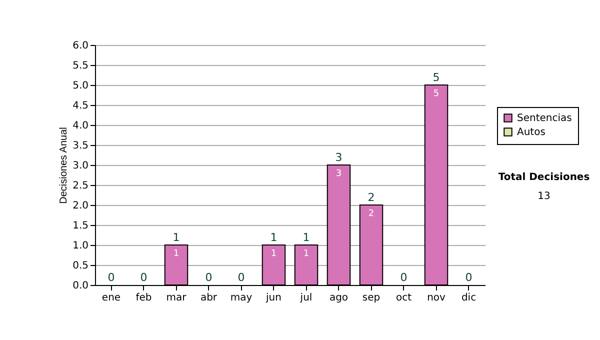 Image resolution: width=600 pixels, height=340 pixels. What do you see at coordinates (436, 94) in the screenshot?
I see `data-label: 5` at bounding box center [436, 94].